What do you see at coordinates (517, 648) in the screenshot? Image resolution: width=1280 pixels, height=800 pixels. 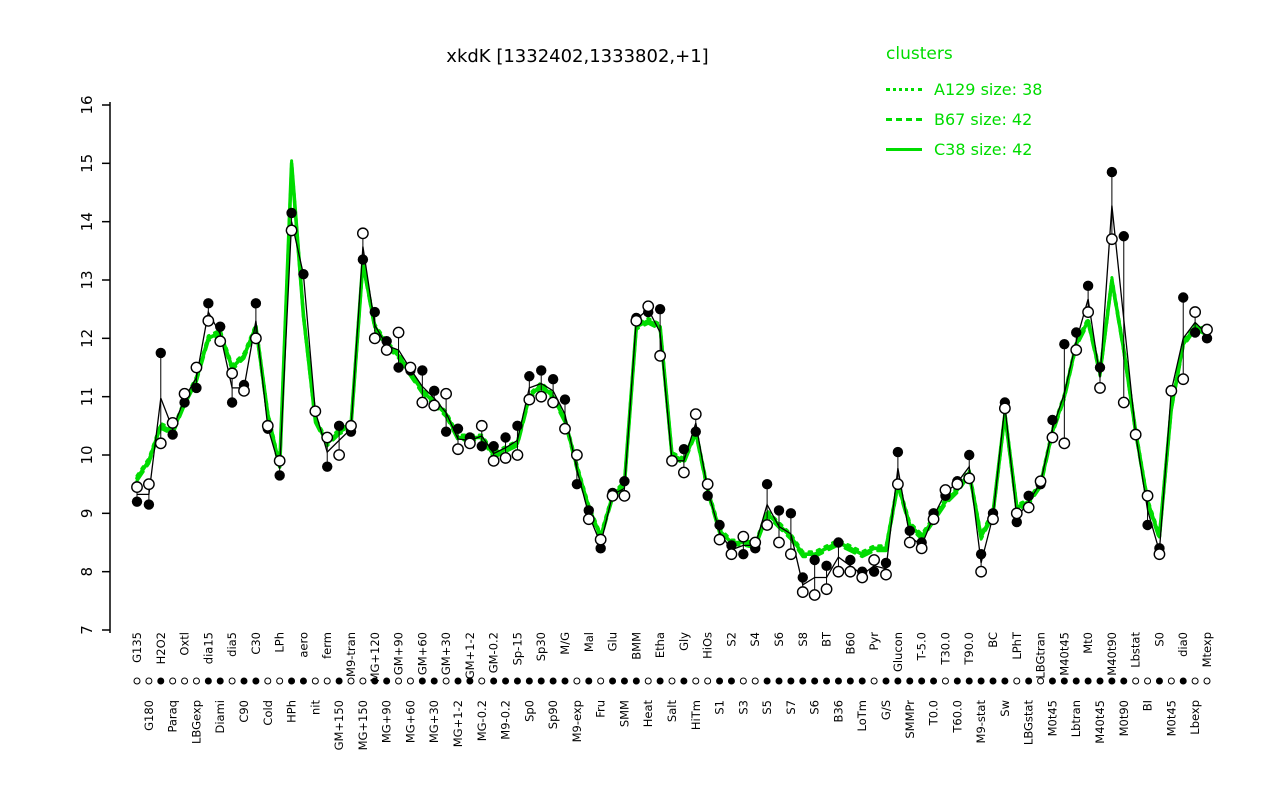 I see `x-axis-label: Sp-15` at bounding box center [517, 648].